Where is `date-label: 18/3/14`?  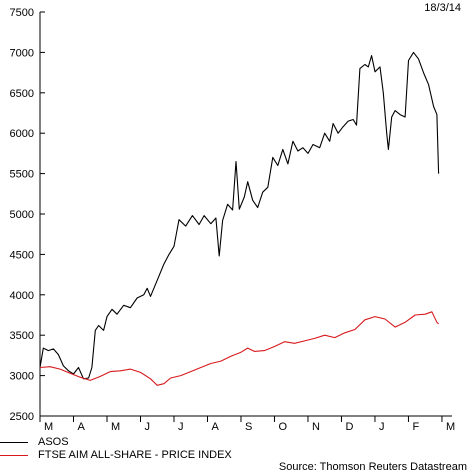
date-label: 18/3/14 is located at coordinates (442, 8).